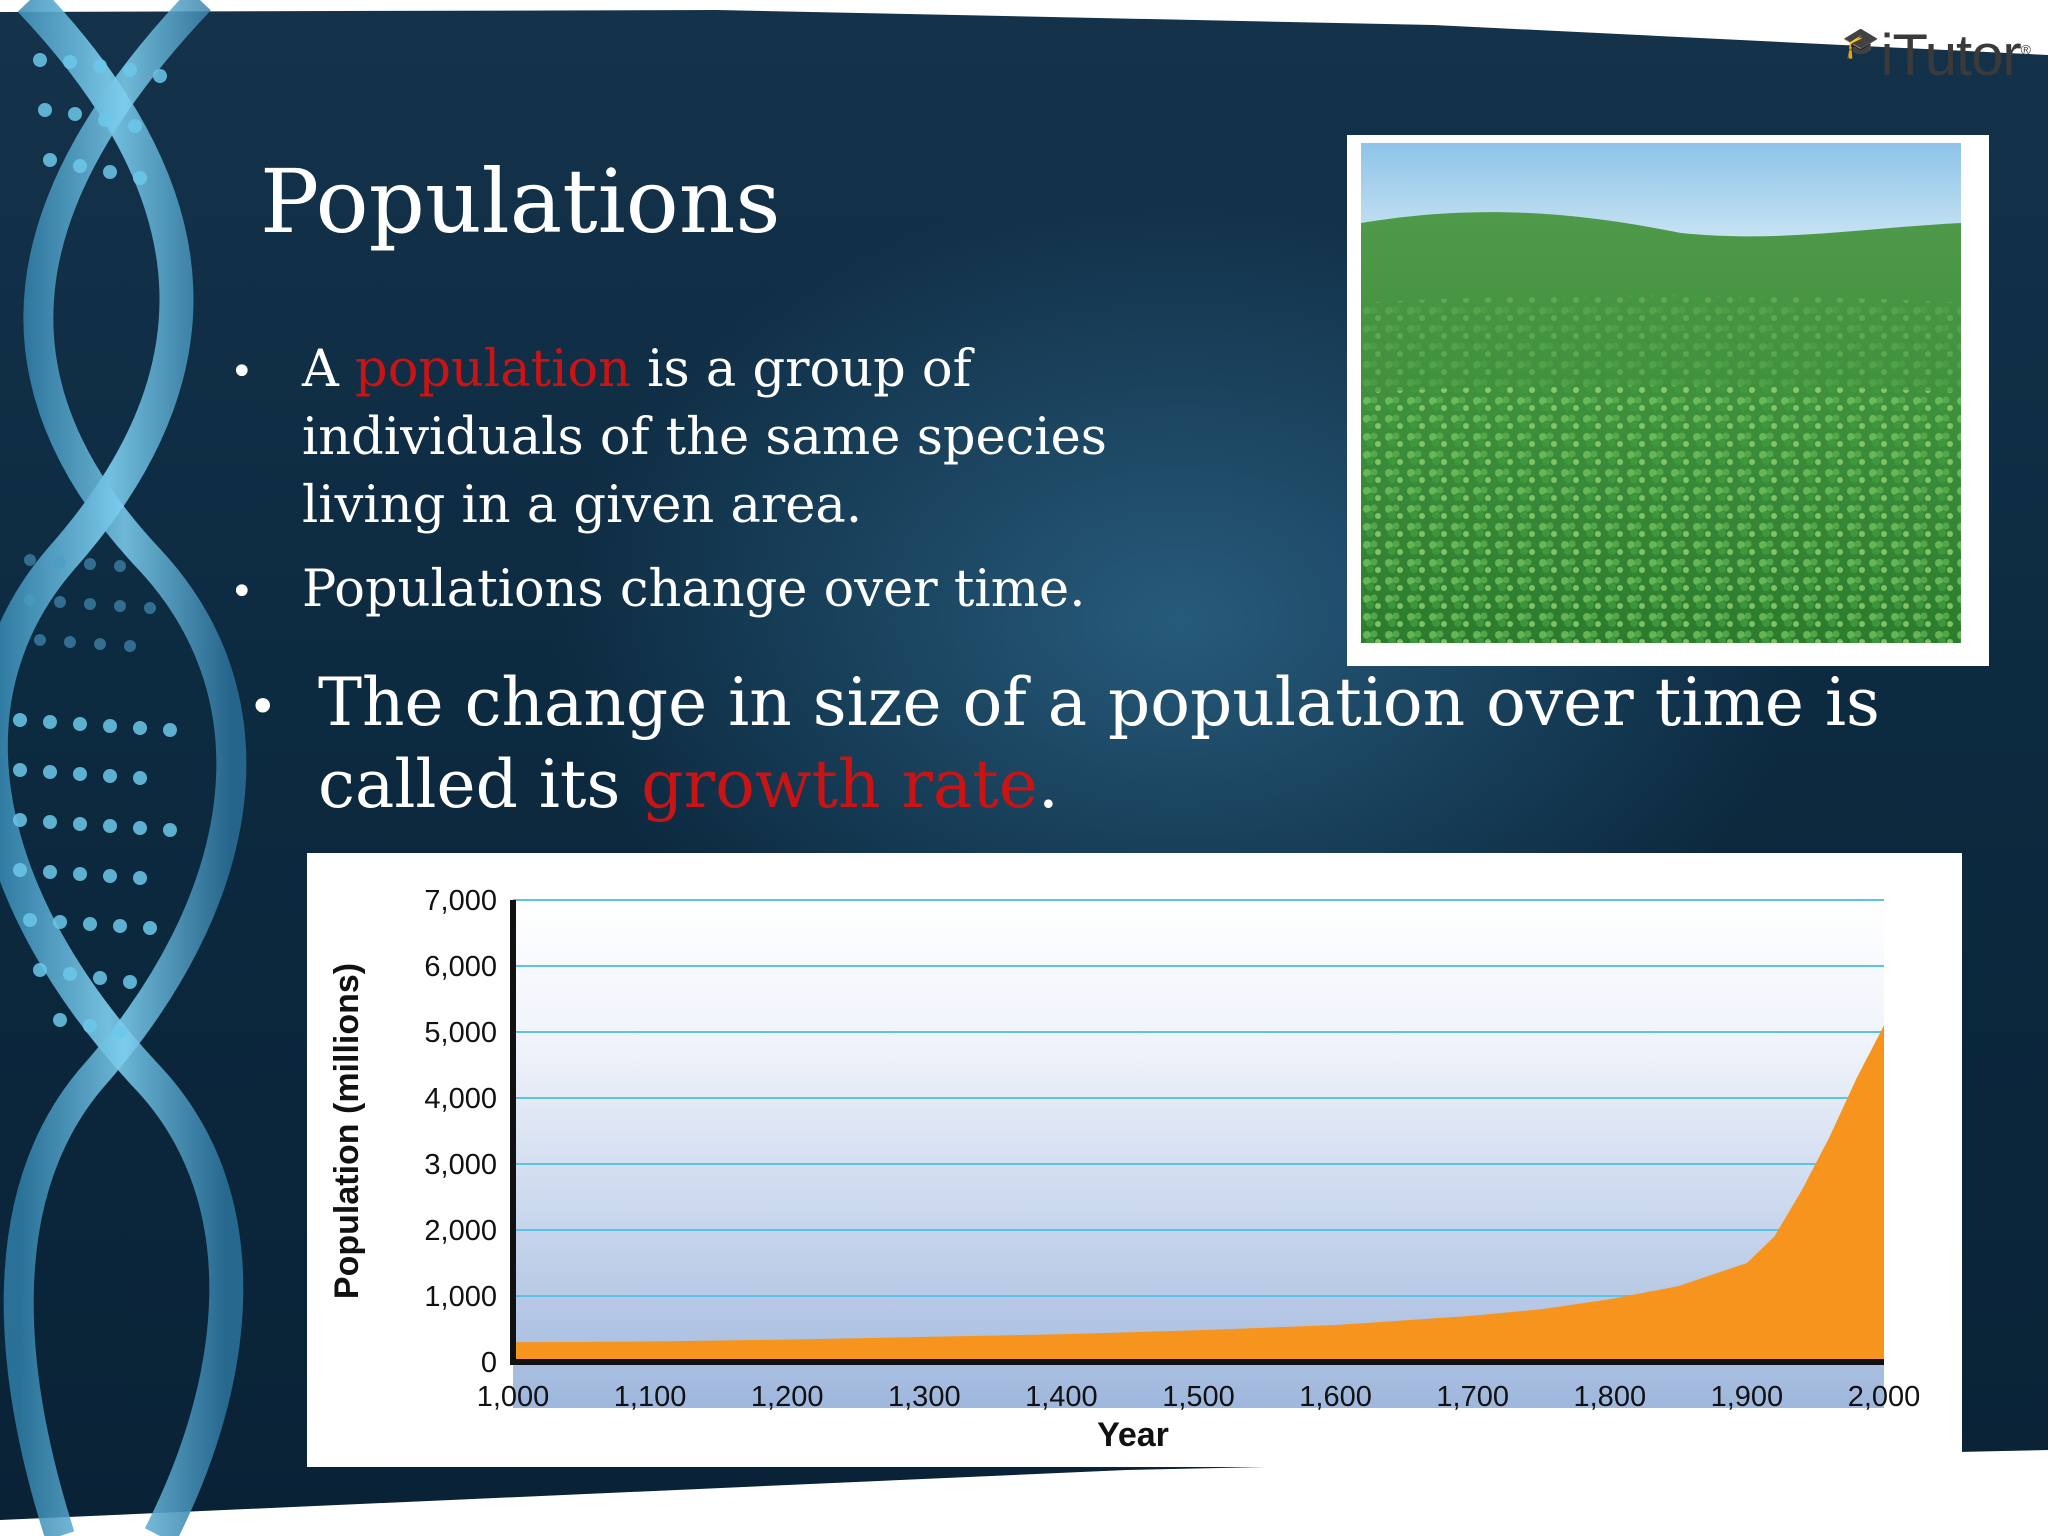 The height and width of the screenshot is (1536, 2048). What do you see at coordinates (460, 967) in the screenshot?
I see `y-tick-label: 6,000` at bounding box center [460, 967].